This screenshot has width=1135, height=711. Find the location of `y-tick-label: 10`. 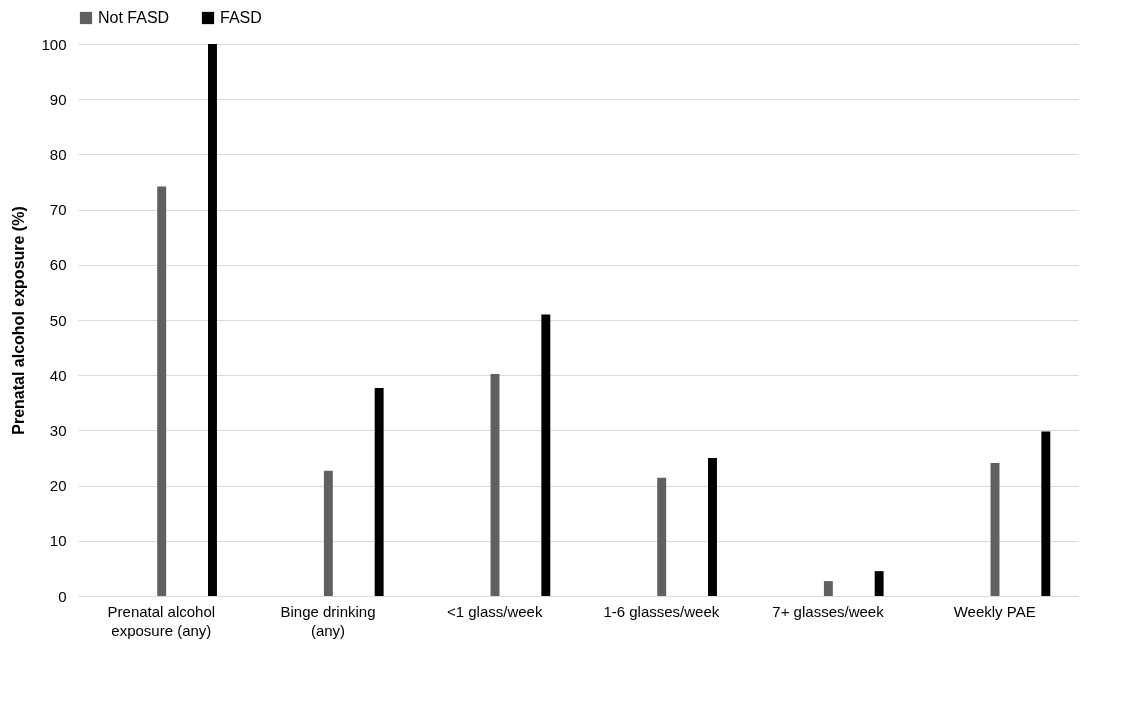

y-tick-label: 10 is located at coordinates (58, 541).